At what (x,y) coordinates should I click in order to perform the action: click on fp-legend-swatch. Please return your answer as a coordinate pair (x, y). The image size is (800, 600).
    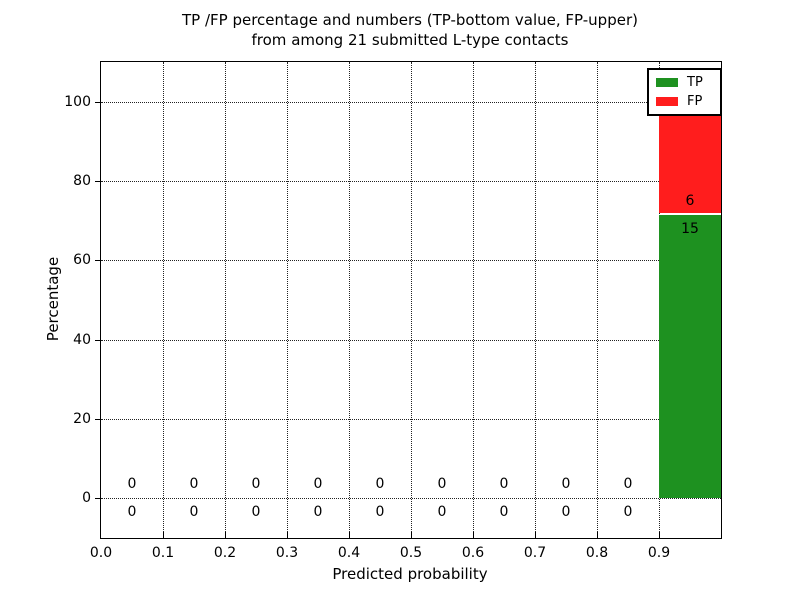
    Looking at the image, I should click on (667, 101).